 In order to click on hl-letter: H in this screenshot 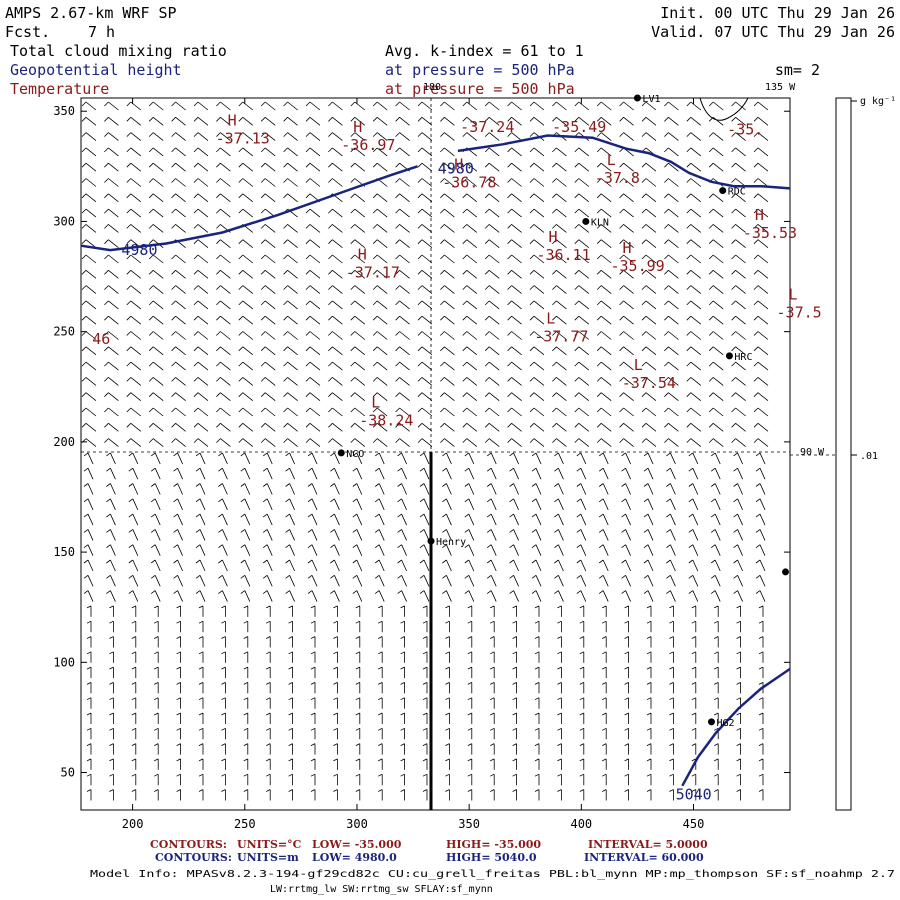, I will do `click(627, 248)`.